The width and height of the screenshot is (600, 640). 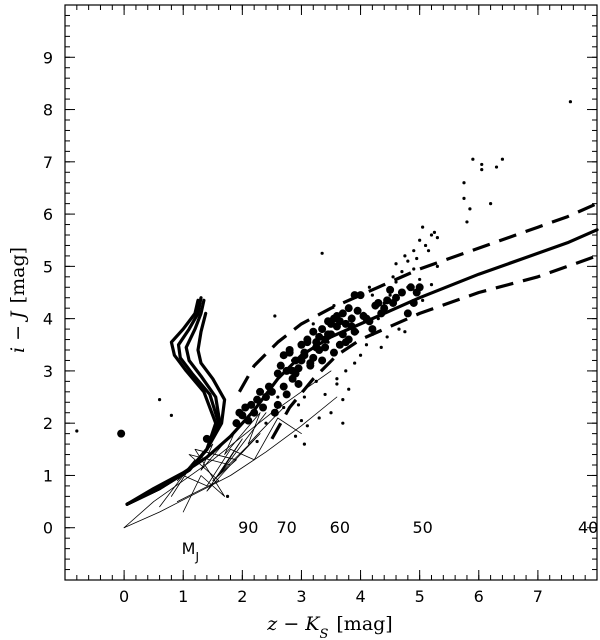 What do you see at coordinates (538, 596) in the screenshot?
I see `x-tick-label: 7` at bounding box center [538, 596].